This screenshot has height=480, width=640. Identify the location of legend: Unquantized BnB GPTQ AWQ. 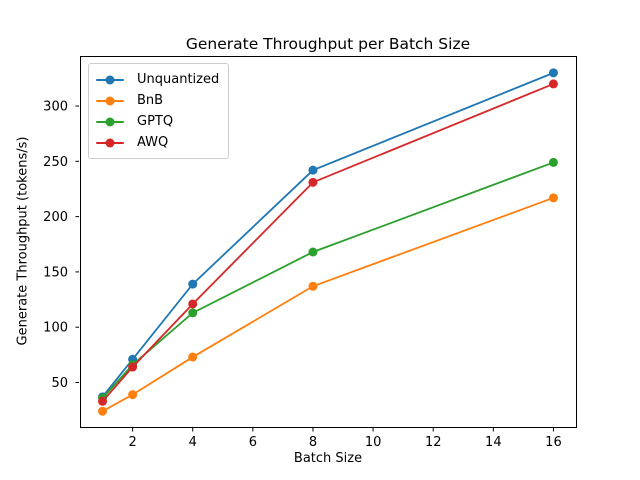
(159, 111).